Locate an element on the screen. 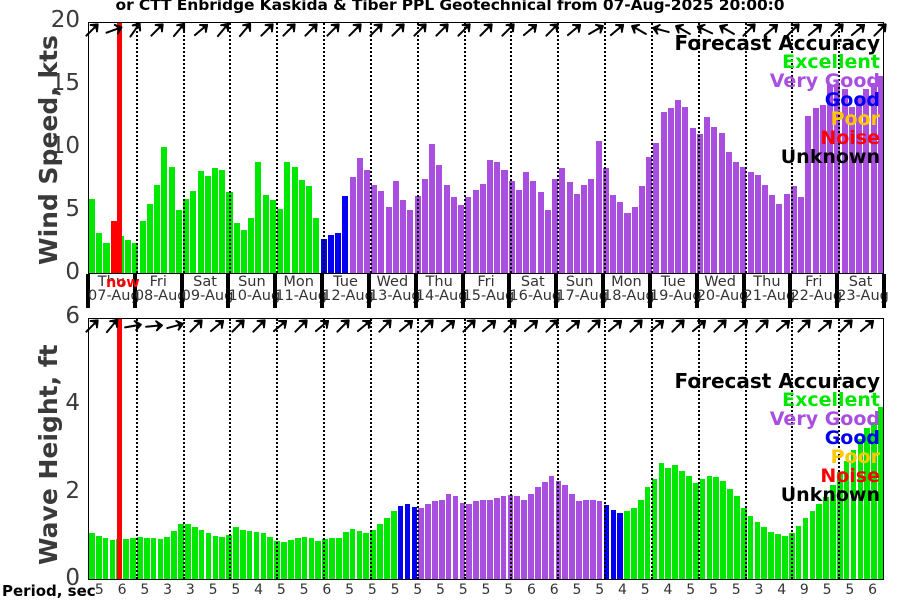 The image size is (900, 600). day-label: Sat 23-Aug is located at coordinates (863, 289).